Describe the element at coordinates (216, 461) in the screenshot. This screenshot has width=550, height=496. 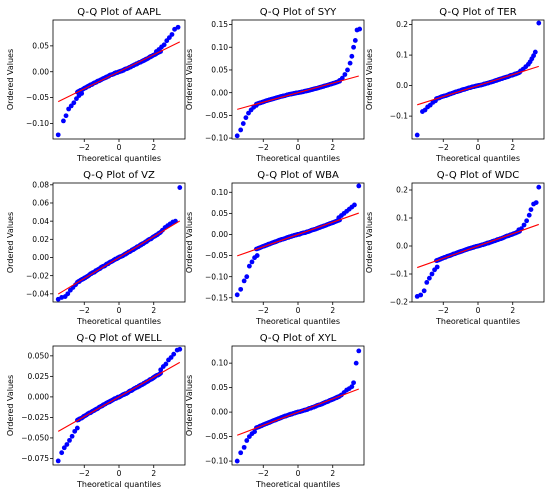
I see `y-tick-label: −0.10` at that location.